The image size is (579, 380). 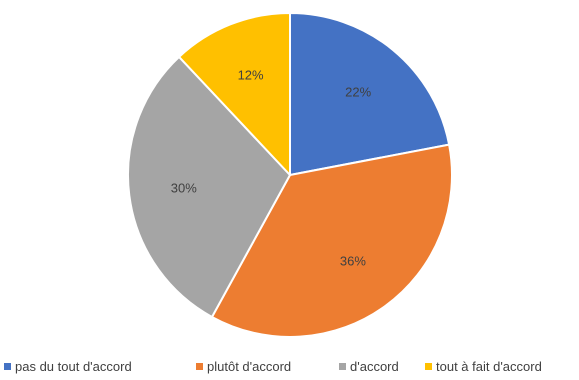 I want to click on legend-item-pas-du-tout-d-accord: pas du tout d'accord, so click(x=68, y=366).